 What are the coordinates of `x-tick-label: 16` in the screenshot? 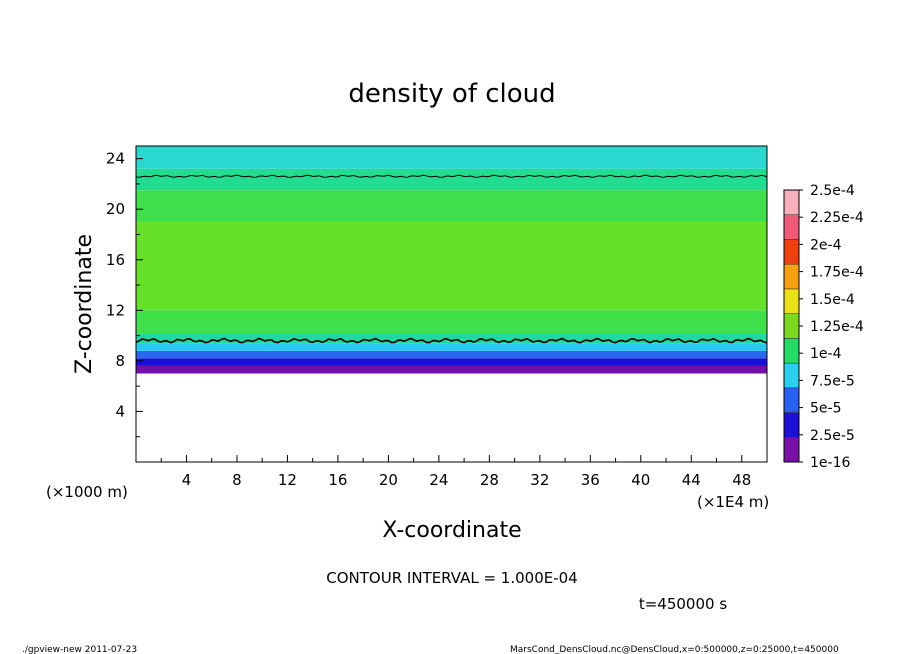 It's located at (337, 480).